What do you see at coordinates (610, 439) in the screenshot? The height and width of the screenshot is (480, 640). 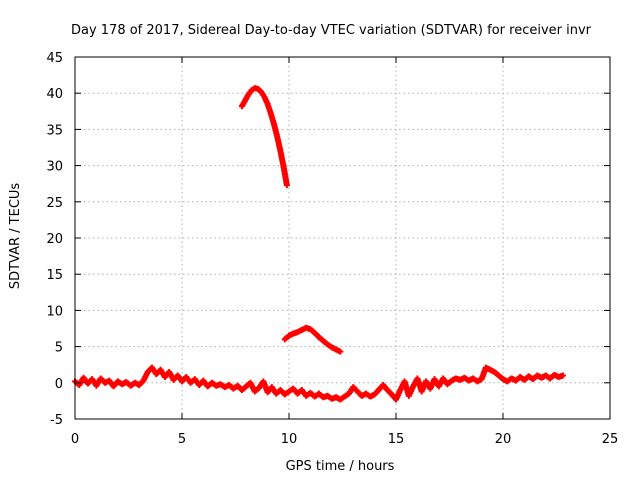 I see `x-tick-label: 25` at bounding box center [610, 439].